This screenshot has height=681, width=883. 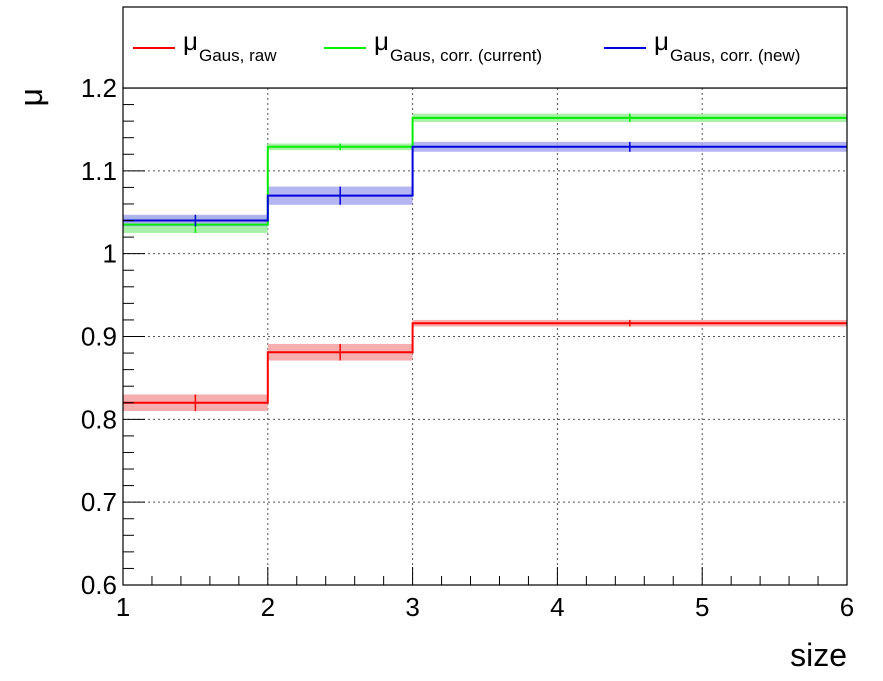 What do you see at coordinates (190, 41) in the screenshot?
I see `legend-symbol-0: μ` at bounding box center [190, 41].